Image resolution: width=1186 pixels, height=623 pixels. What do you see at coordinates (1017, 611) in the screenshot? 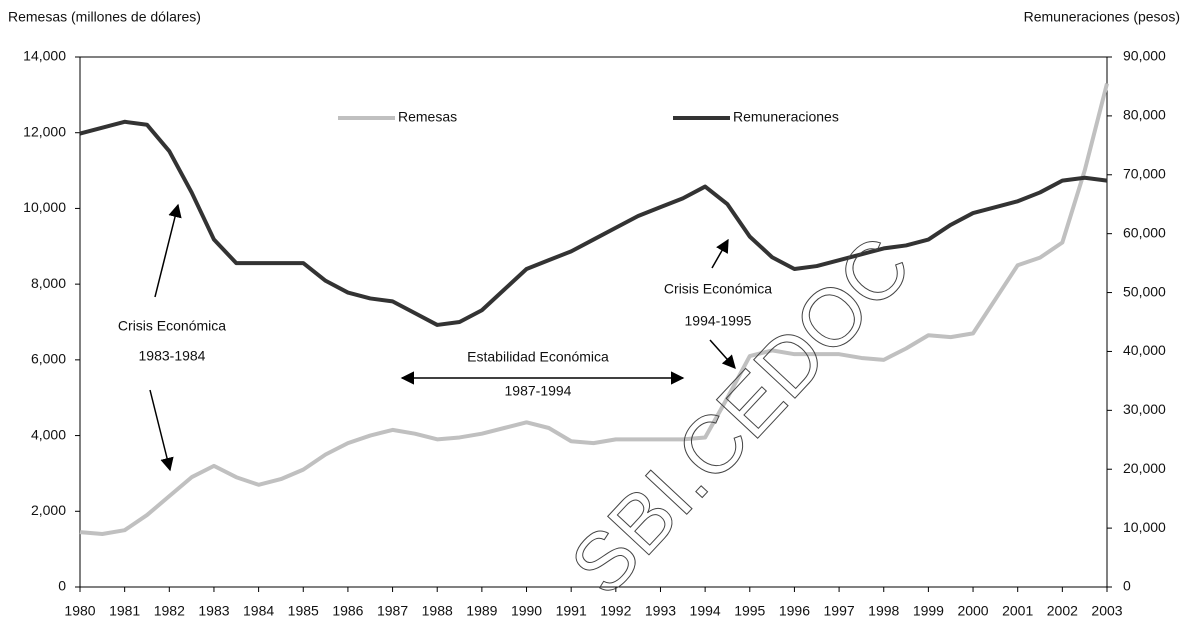
I see `x-tick-label: 2001` at bounding box center [1017, 611].